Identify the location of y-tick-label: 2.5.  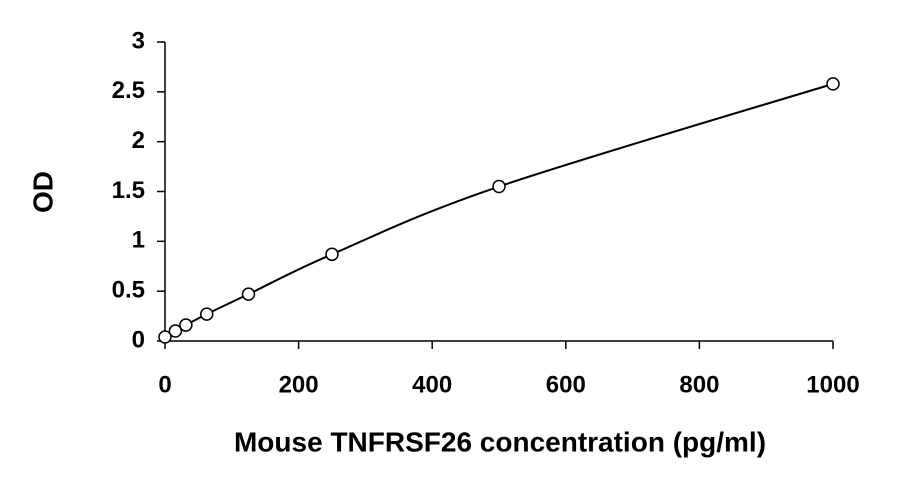
(128, 90).